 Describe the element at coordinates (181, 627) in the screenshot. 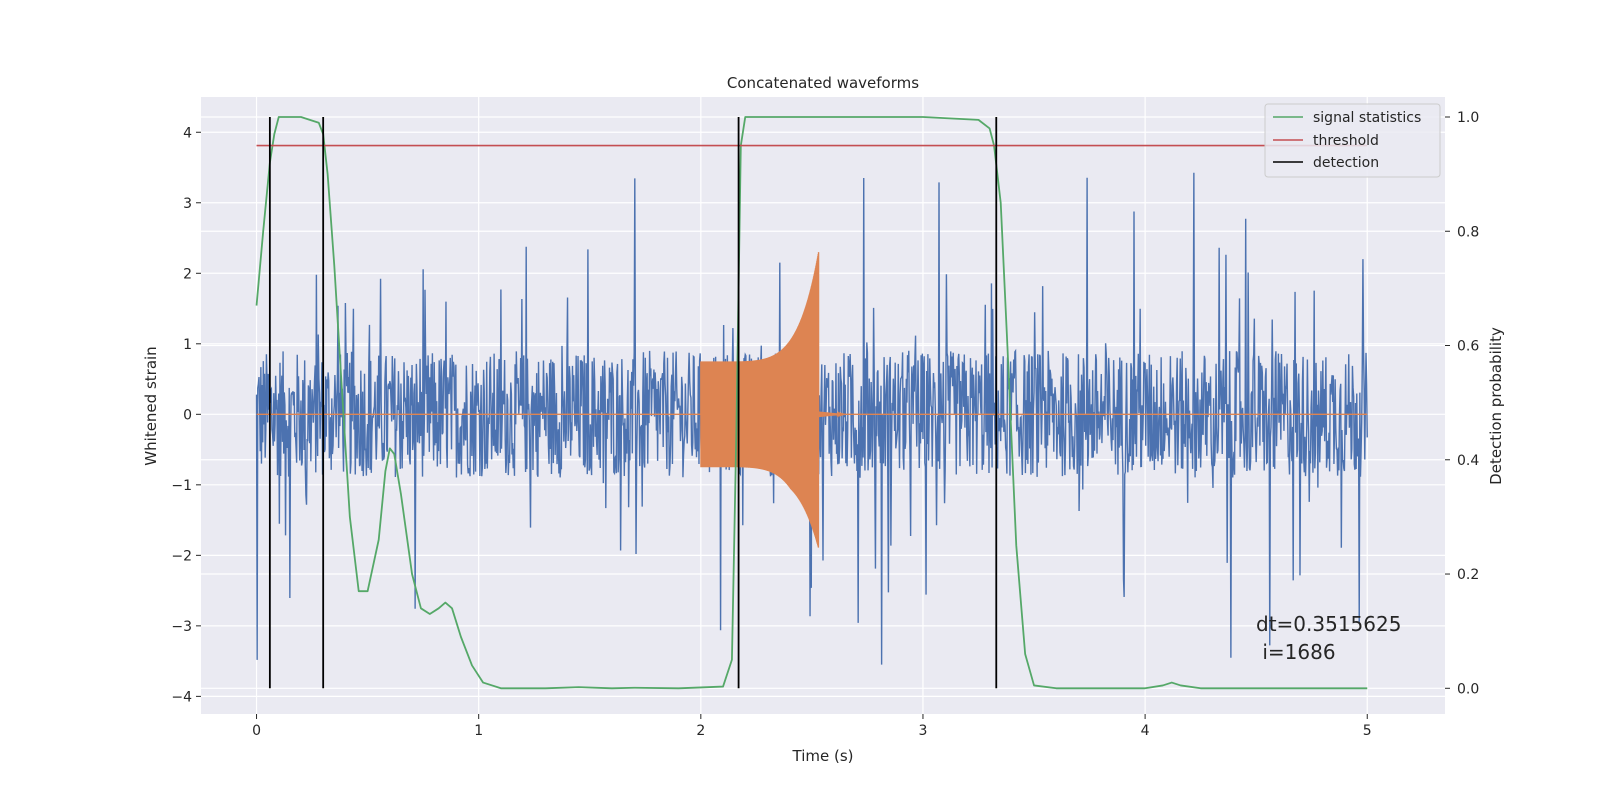

I see `y-tick-label-1: −3` at that location.